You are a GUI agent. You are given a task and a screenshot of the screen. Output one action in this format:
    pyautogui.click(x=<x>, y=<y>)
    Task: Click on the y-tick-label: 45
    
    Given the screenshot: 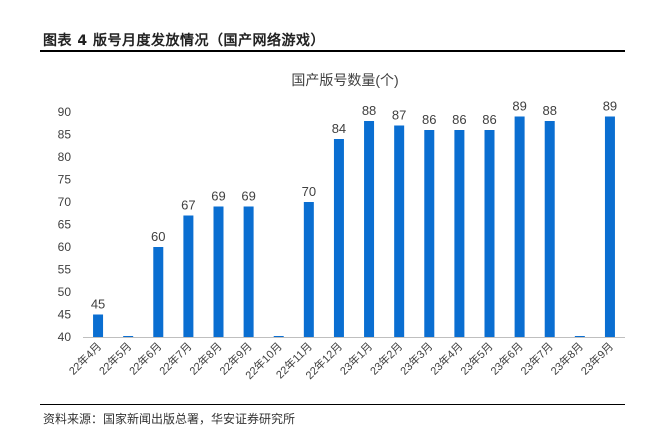 What is the action you would take?
    pyautogui.click(x=65, y=315)
    